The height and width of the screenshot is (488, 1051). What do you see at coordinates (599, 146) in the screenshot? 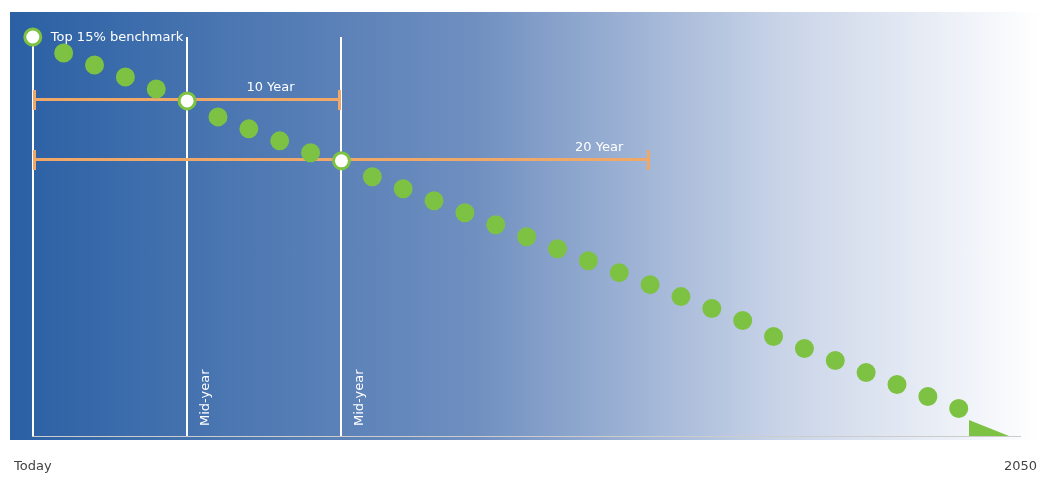
I see `annotation: 20 Year` at bounding box center [599, 146].